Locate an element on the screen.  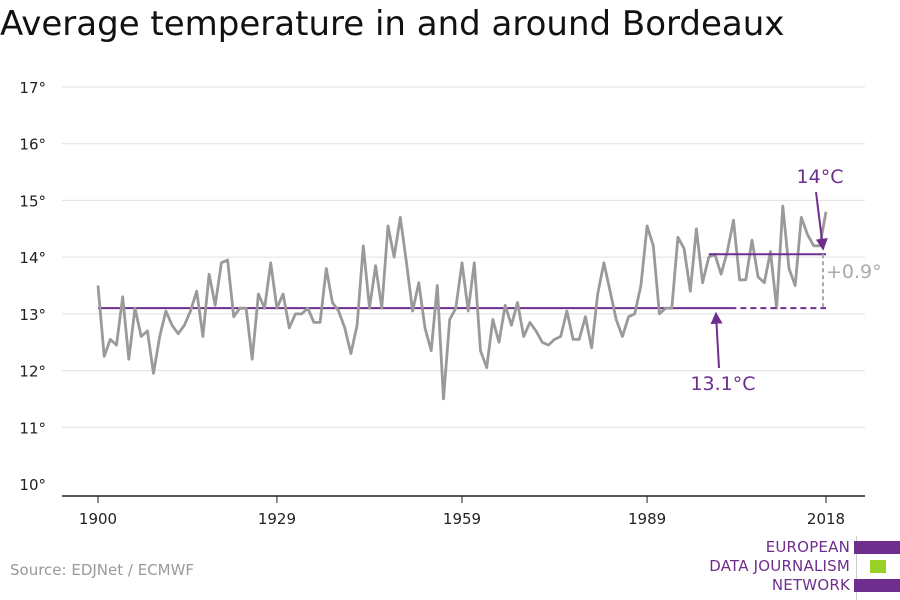
x-tick-label: 1900 is located at coordinates (98, 519).